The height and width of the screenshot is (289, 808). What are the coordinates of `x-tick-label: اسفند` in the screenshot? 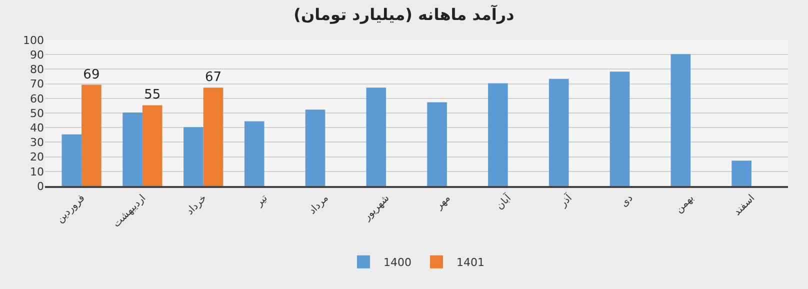 It's located at (745, 205).